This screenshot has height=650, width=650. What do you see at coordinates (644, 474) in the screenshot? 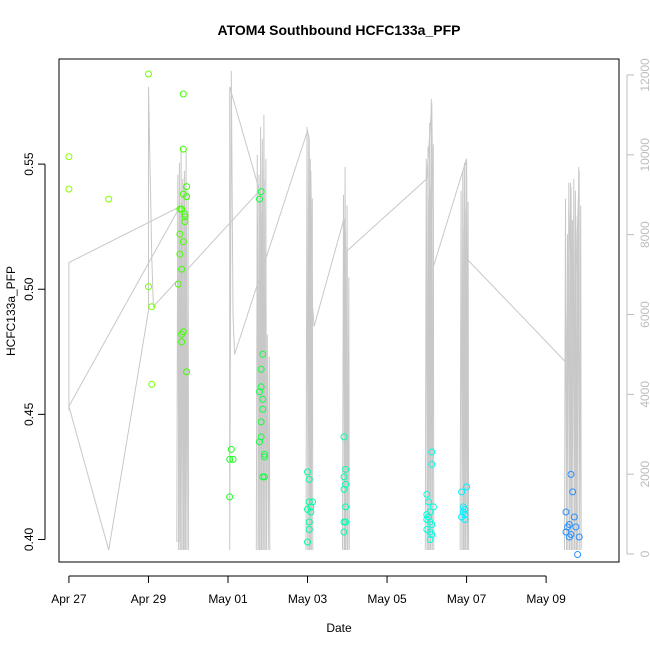
I see `y2-tick-label: 2000` at bounding box center [644, 474].